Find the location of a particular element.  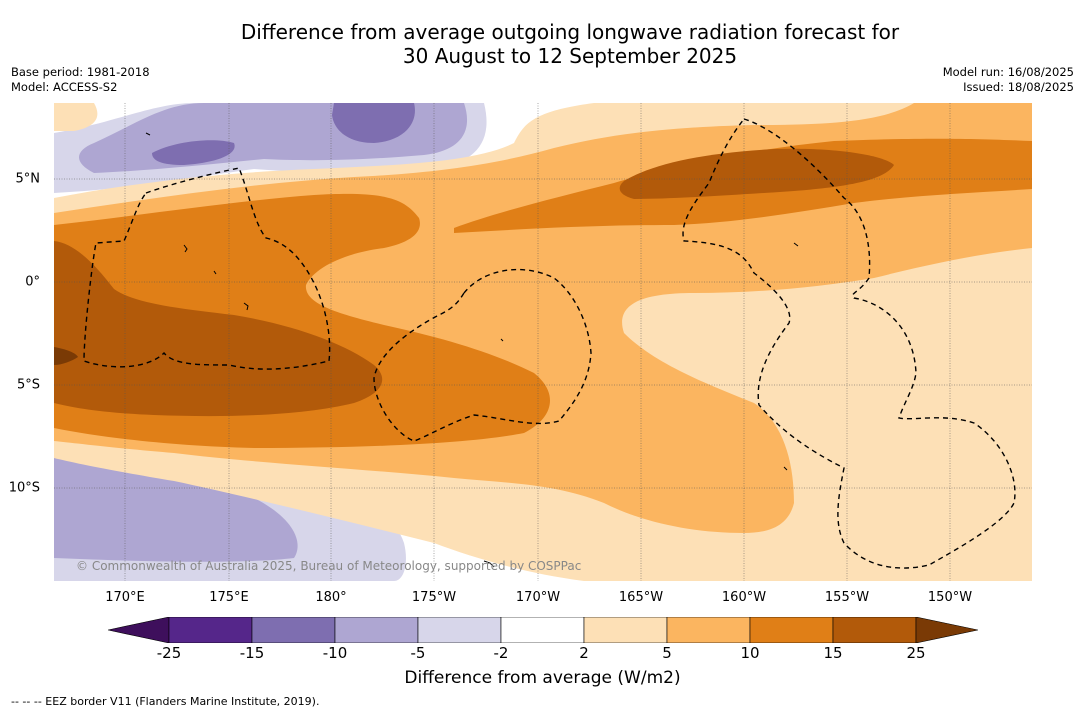

meta-right: Model run: 16/08/2025 Issued: 18/08/2025 is located at coordinates (1008, 80).